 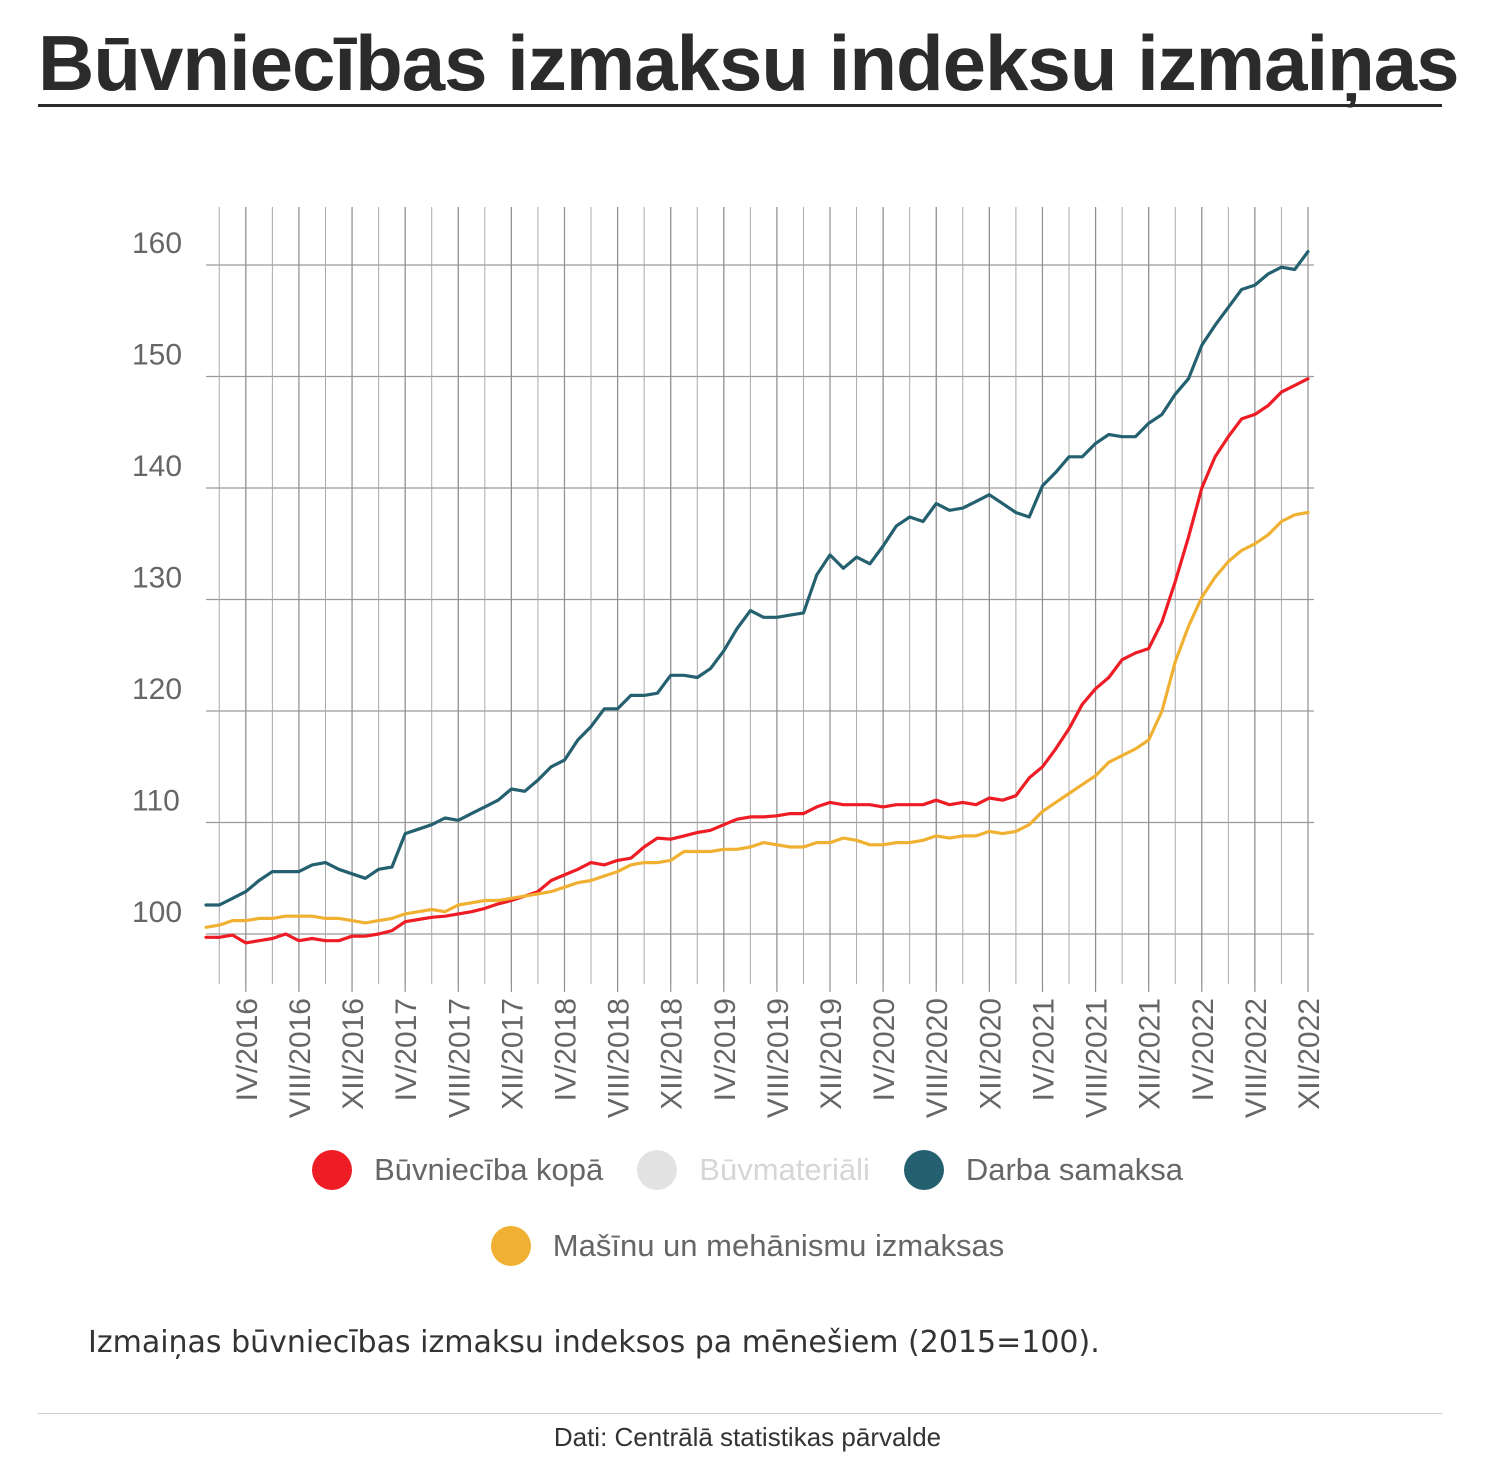 I want to click on x-tick-label: XII/2016, so click(x=353, y=1054).